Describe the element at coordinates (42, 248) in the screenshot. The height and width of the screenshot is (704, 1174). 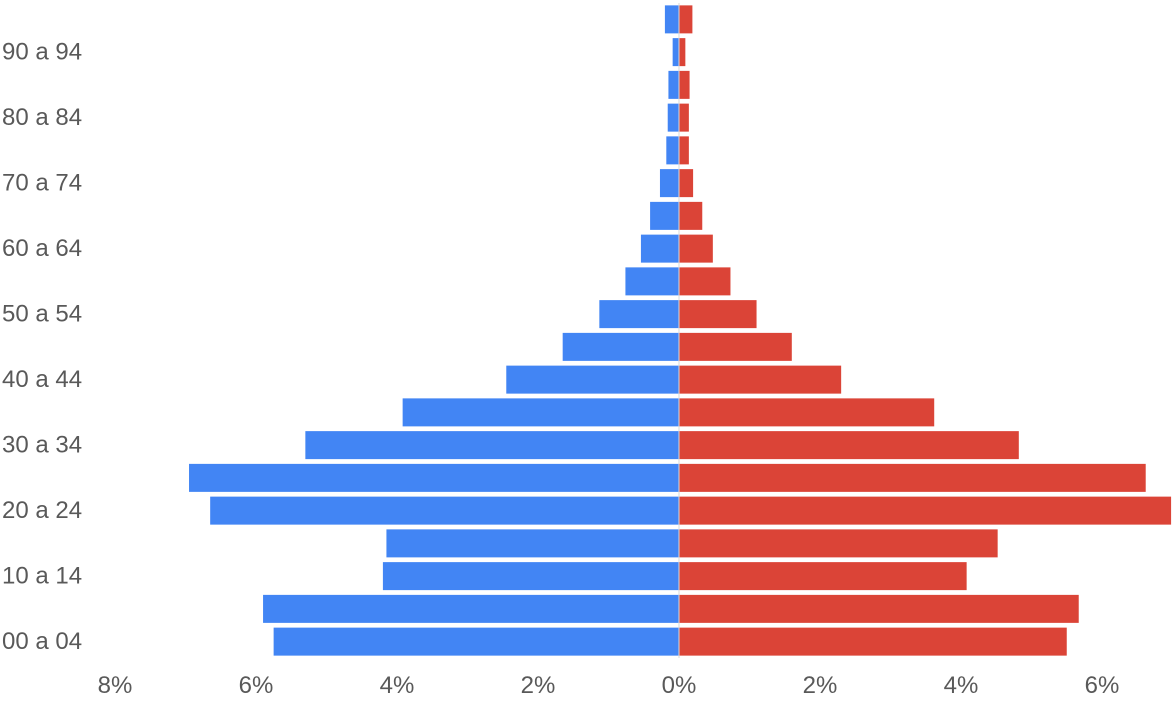
I see `y-tick-label: 60 a 64` at that location.